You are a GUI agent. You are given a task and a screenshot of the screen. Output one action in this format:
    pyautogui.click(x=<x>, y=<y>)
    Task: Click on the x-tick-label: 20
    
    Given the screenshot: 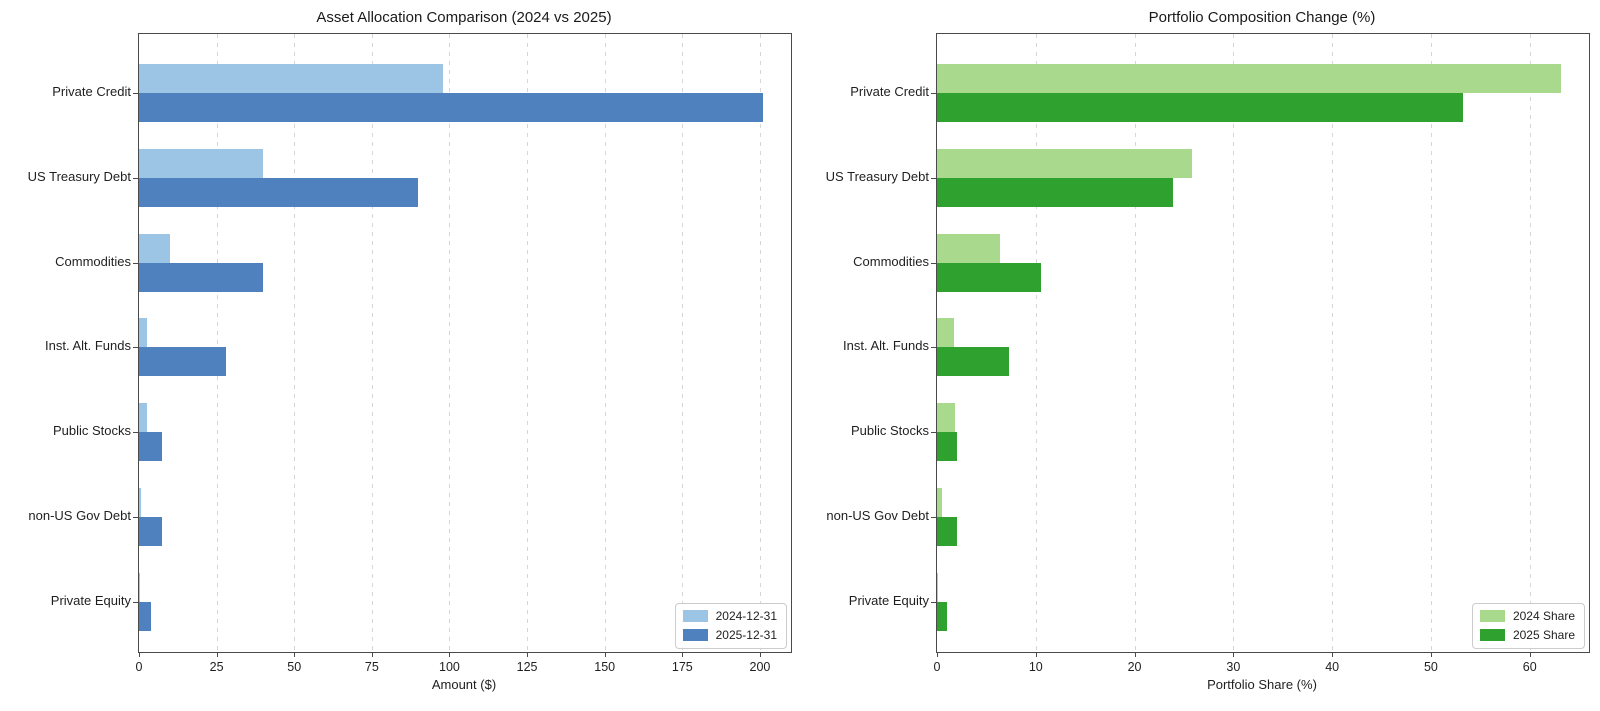 What is the action you would take?
    pyautogui.click(x=1134, y=667)
    